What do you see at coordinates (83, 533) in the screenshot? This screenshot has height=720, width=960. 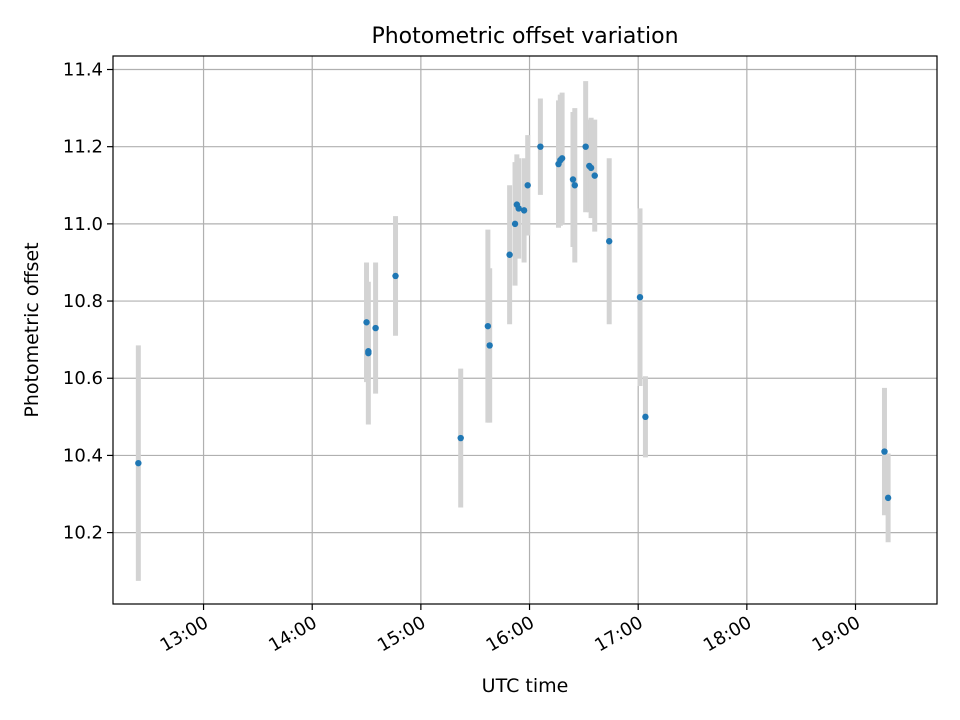 I see `y-tick-label: 10.2` at bounding box center [83, 533].